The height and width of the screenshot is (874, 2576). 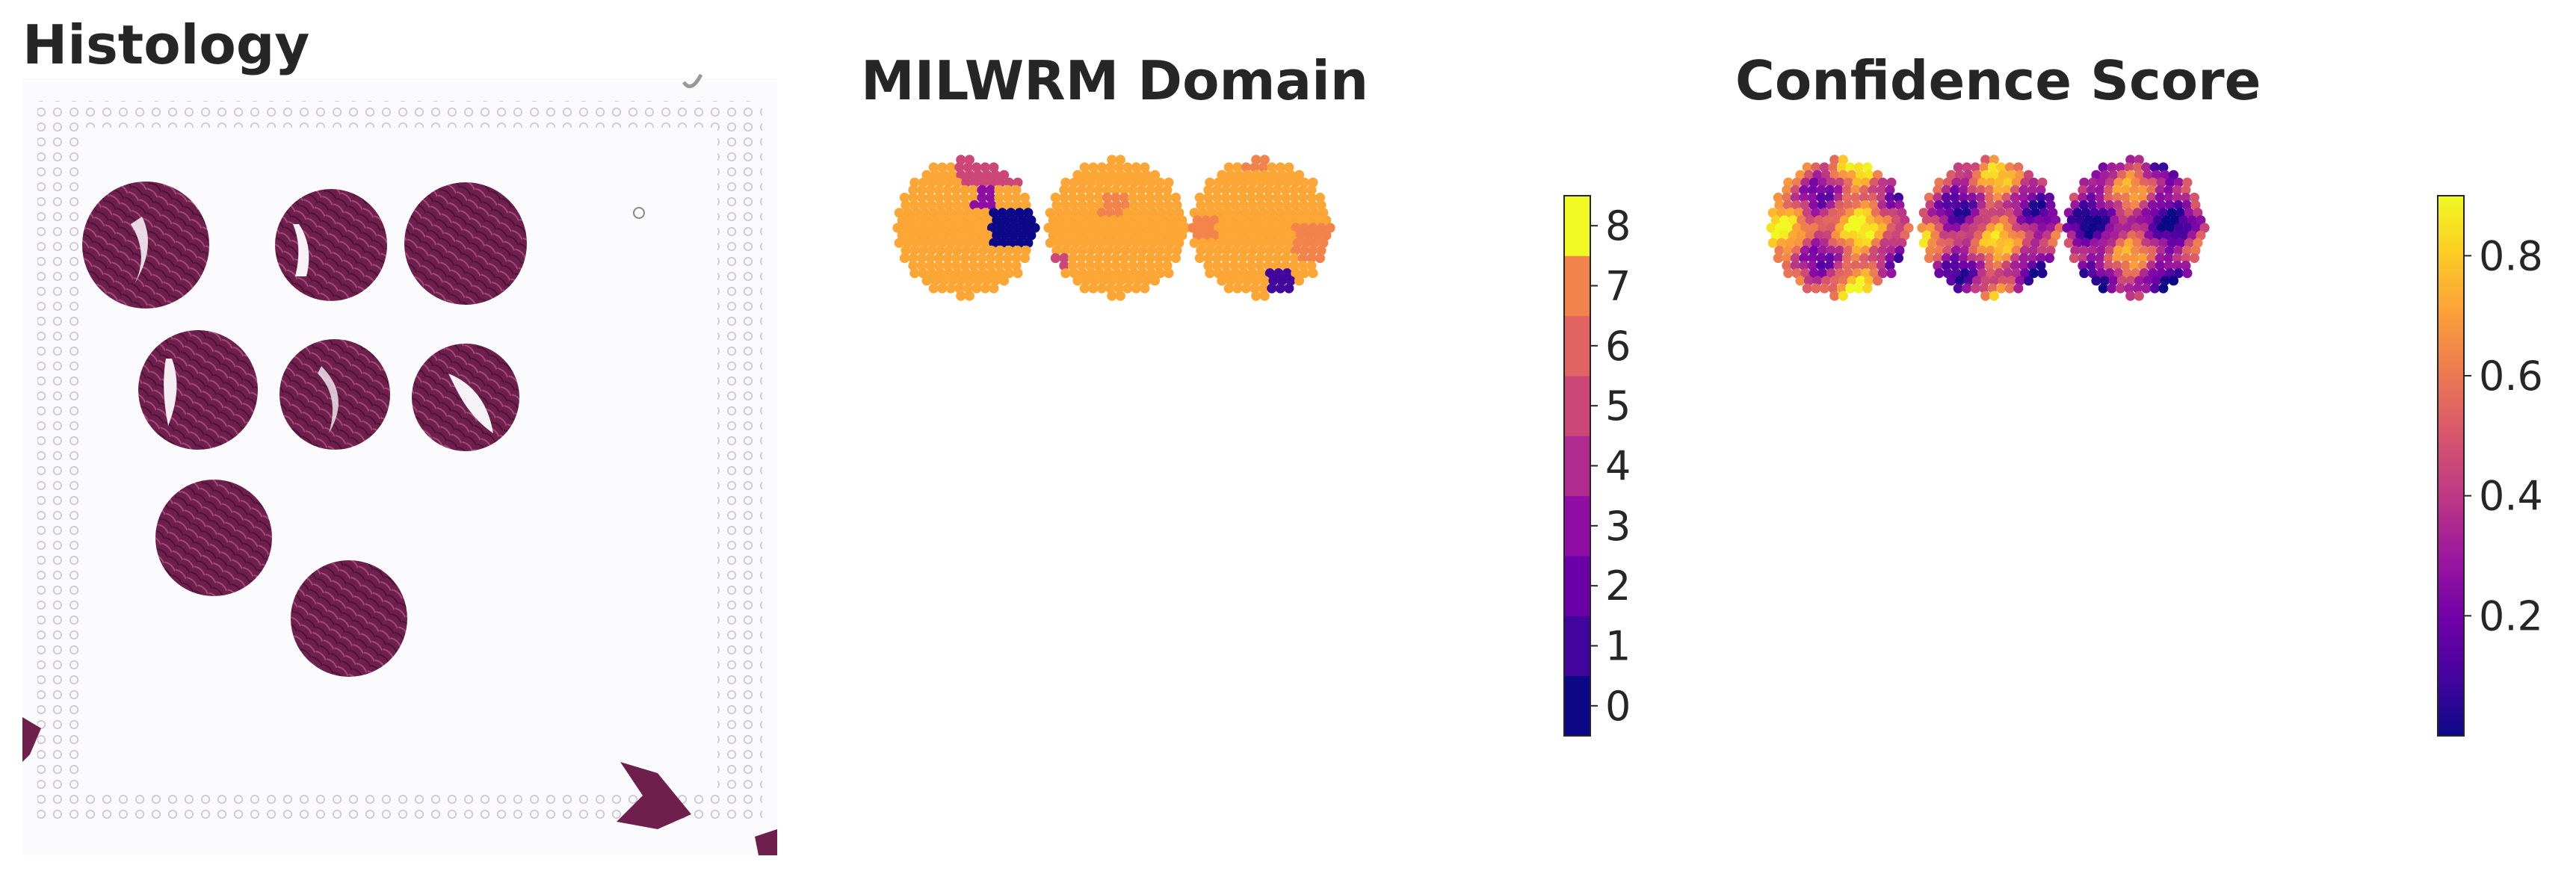 What do you see at coordinates (1618, 406) in the screenshot?
I see `colorbar-tick-label: 5` at bounding box center [1618, 406].